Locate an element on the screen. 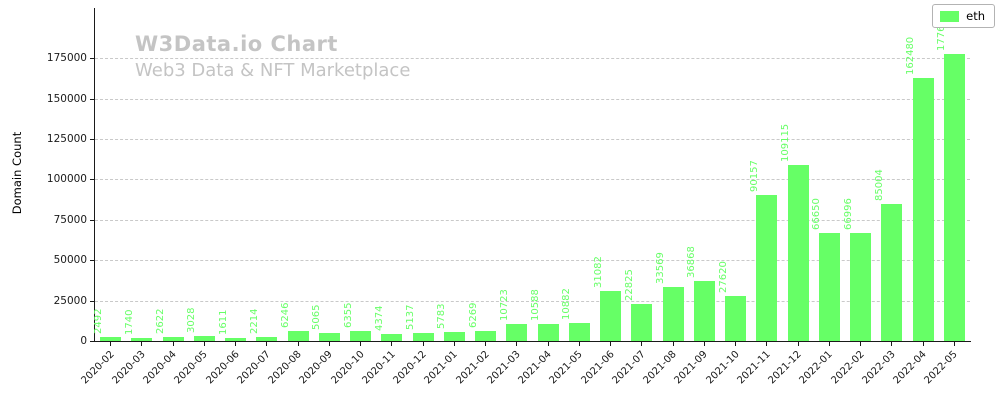  bar-value-label: 6269 is located at coordinates (473, 315).